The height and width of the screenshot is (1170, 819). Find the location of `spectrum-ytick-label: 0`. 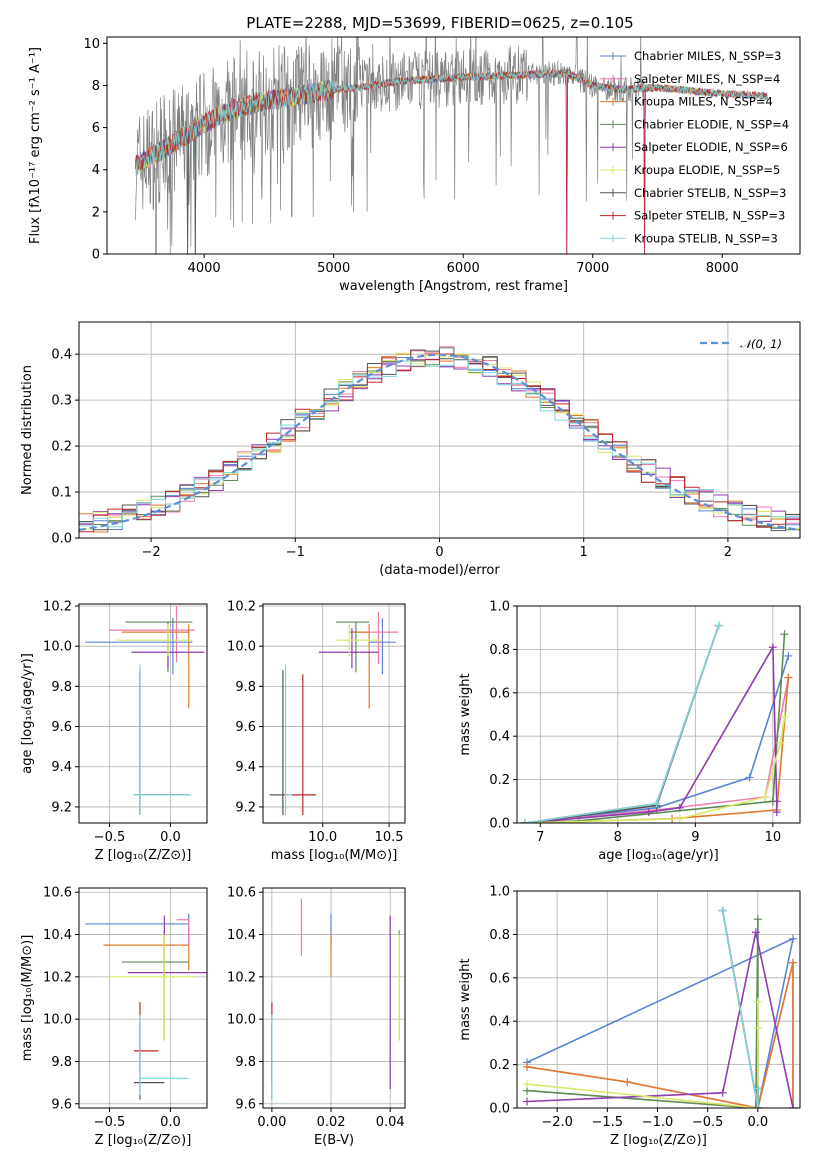

spectrum-ytick-label: 0 is located at coordinates (96, 255).